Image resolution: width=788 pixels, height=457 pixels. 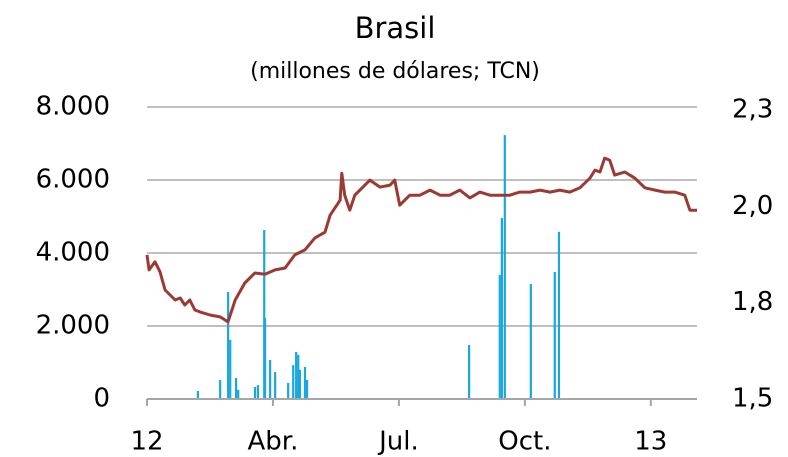 I want to click on x-tick-label: Abr., so click(x=273, y=442).